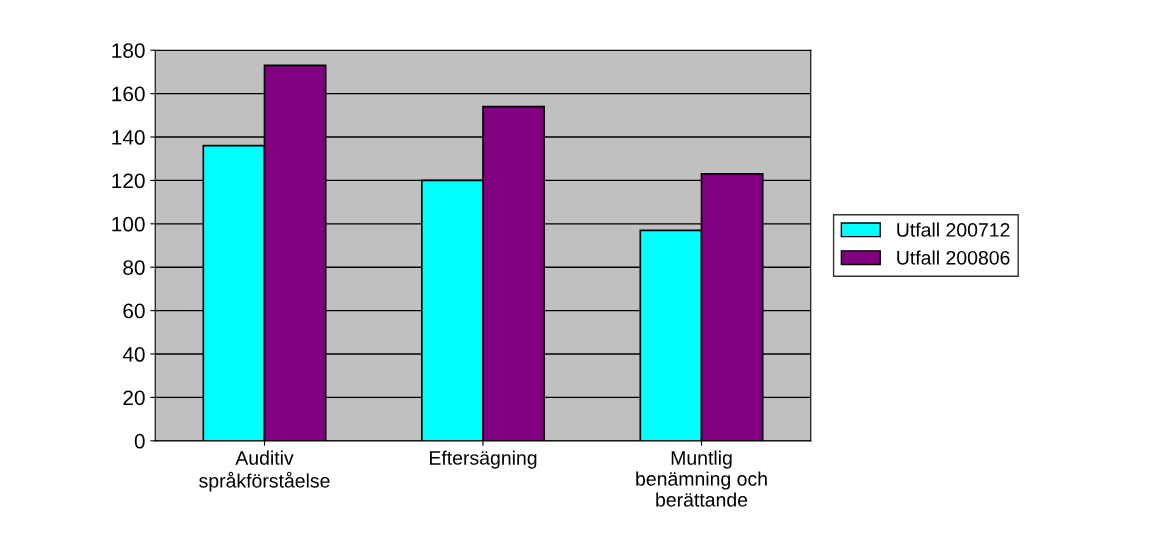  What do you see at coordinates (139, 441) in the screenshot?
I see `y-tick-label: 0` at bounding box center [139, 441].